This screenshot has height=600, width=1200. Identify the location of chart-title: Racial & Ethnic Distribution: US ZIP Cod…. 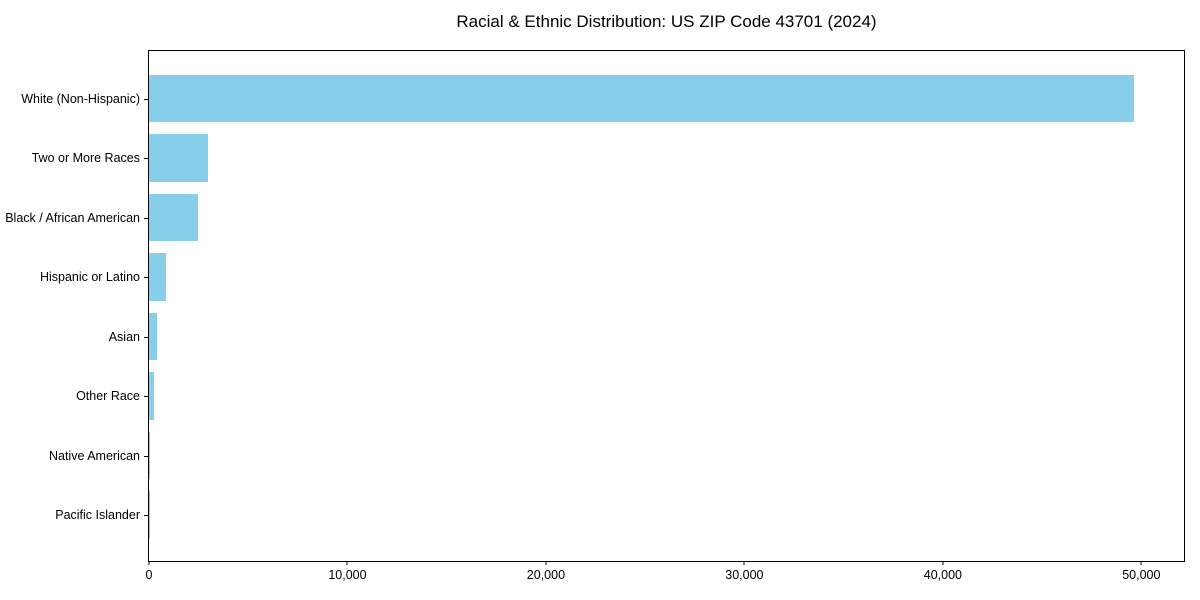
(666, 21).